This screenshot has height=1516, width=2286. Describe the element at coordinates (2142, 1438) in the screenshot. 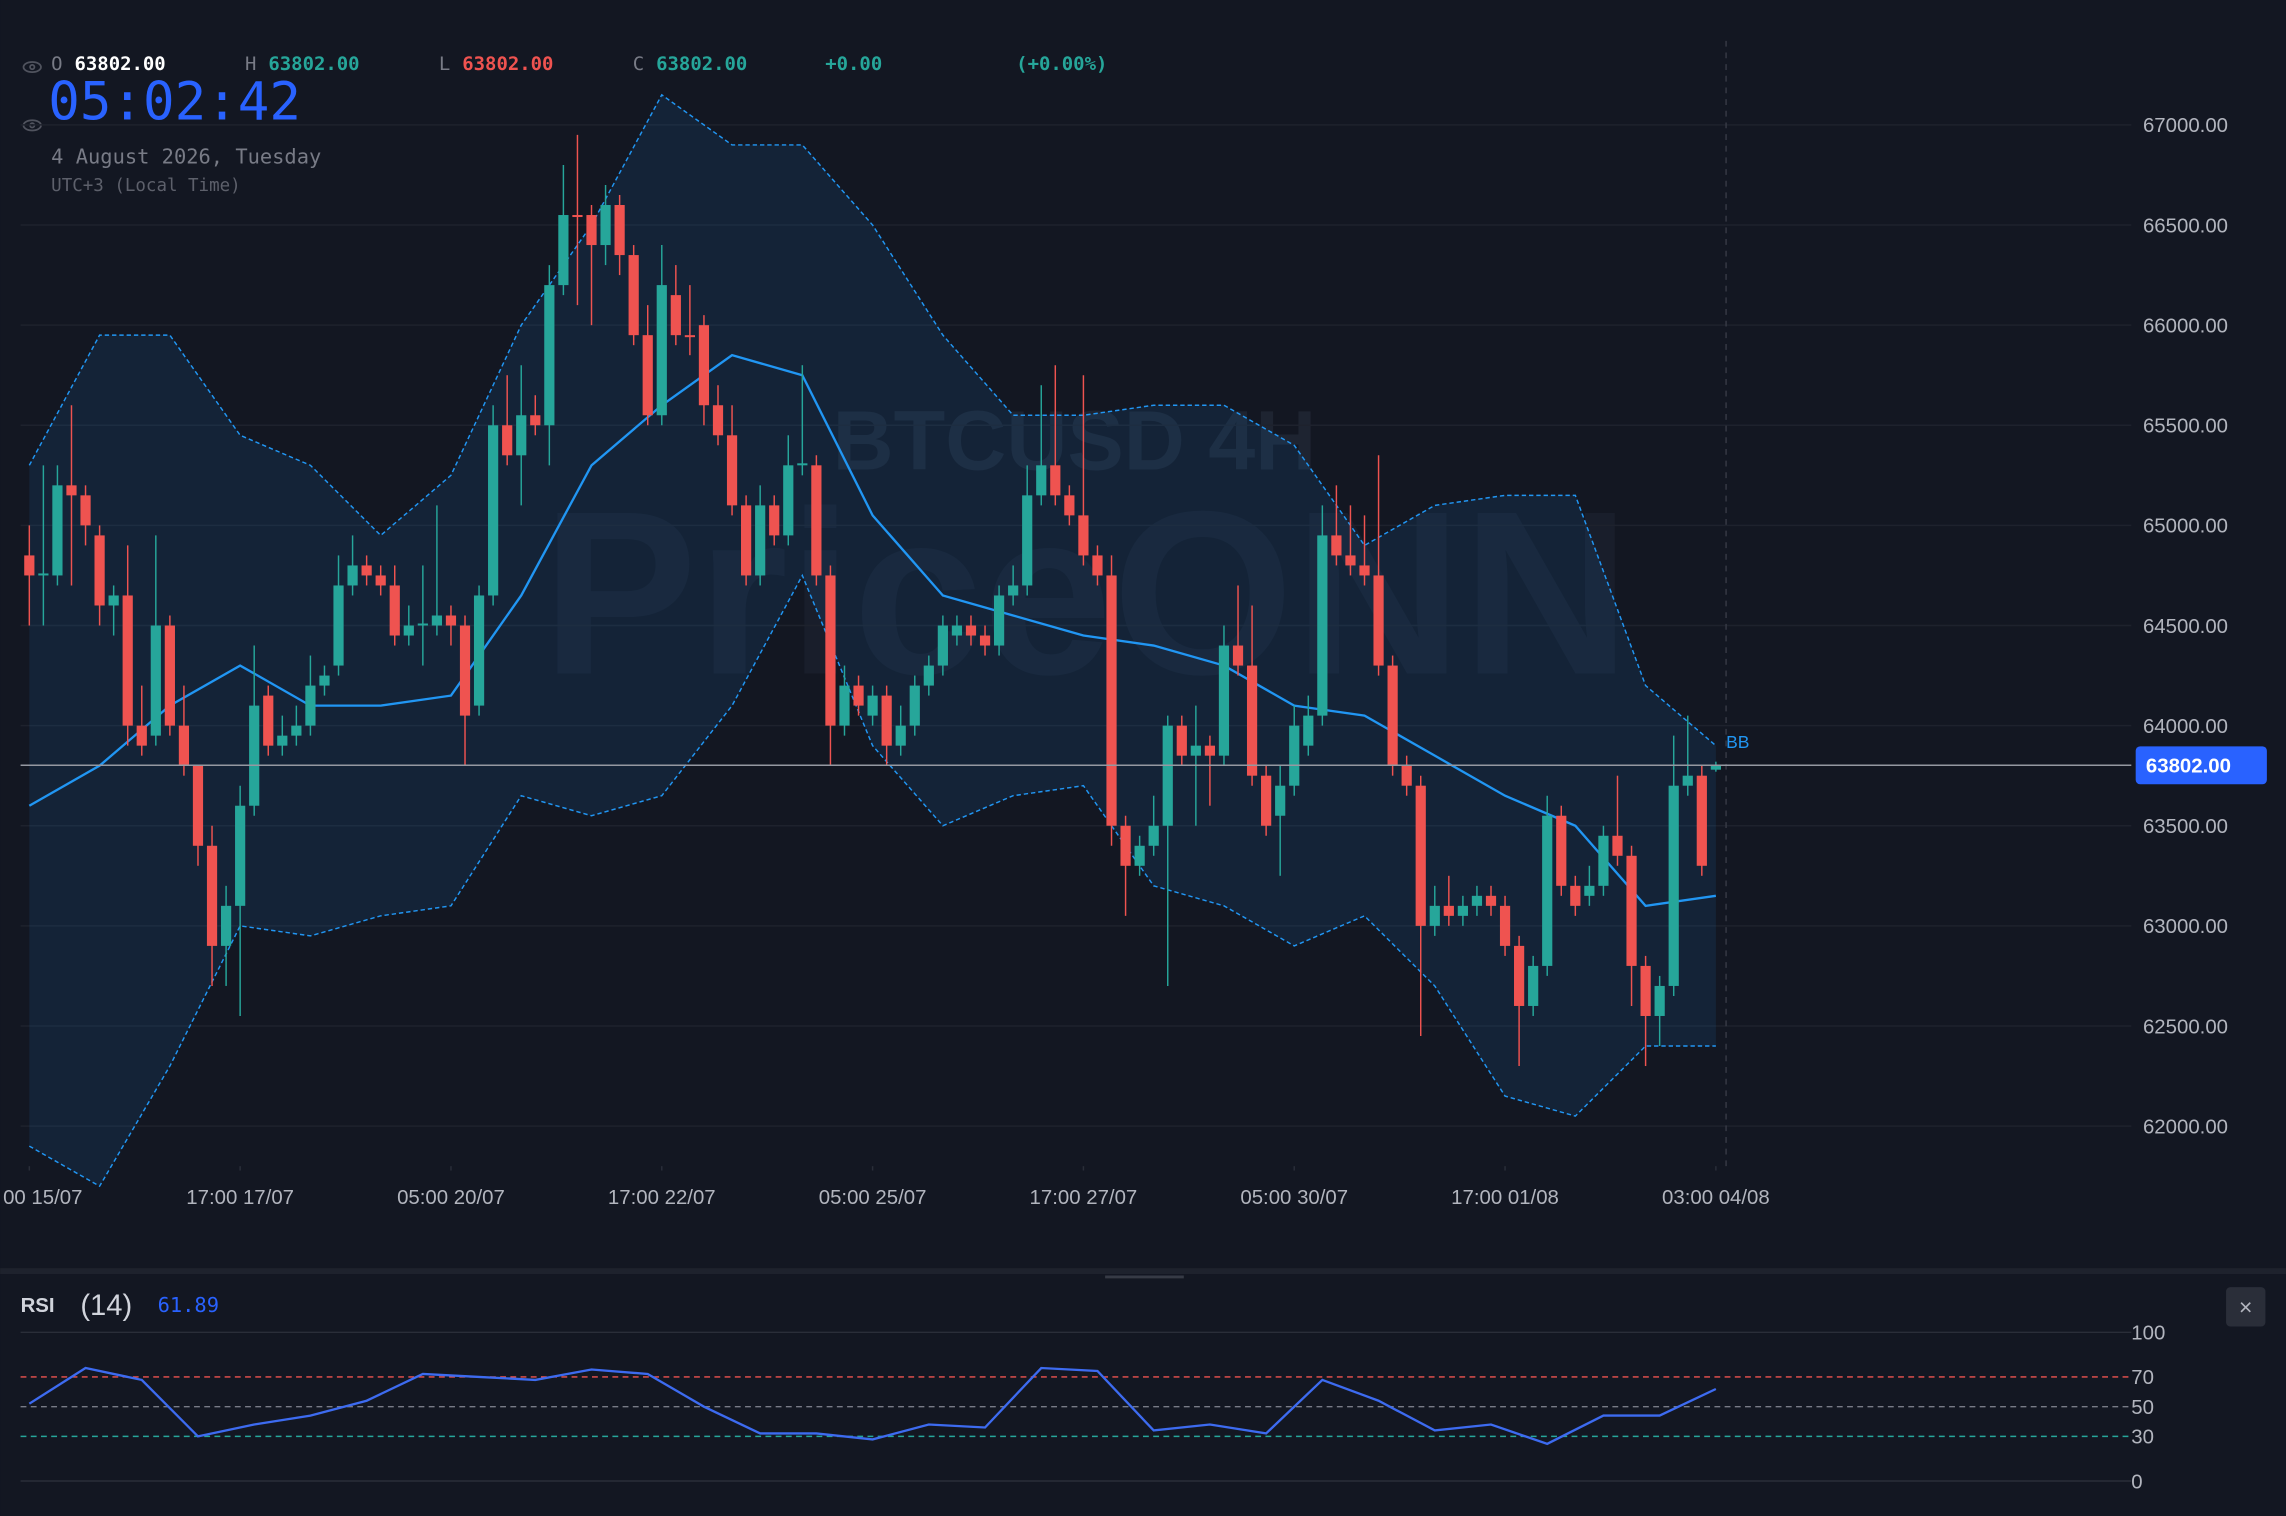

I see `y-tick-label: 30` at that location.